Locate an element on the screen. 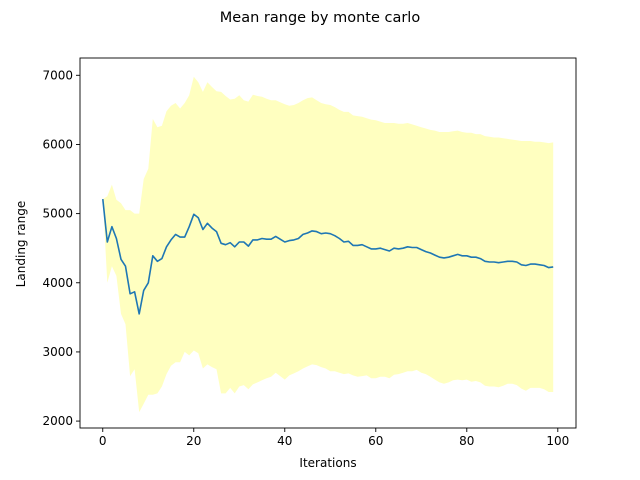 Image resolution: width=640 pixels, height=480 pixels. y-axis: 2000 3000 4000 5000 6000 7000 is located at coordinates (61, 248).